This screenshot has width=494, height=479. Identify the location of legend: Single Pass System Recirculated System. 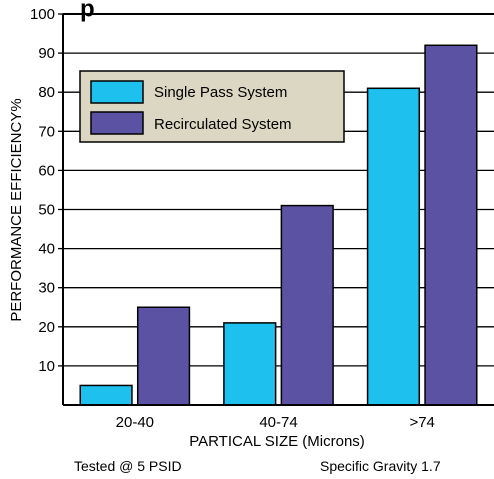
(212, 106).